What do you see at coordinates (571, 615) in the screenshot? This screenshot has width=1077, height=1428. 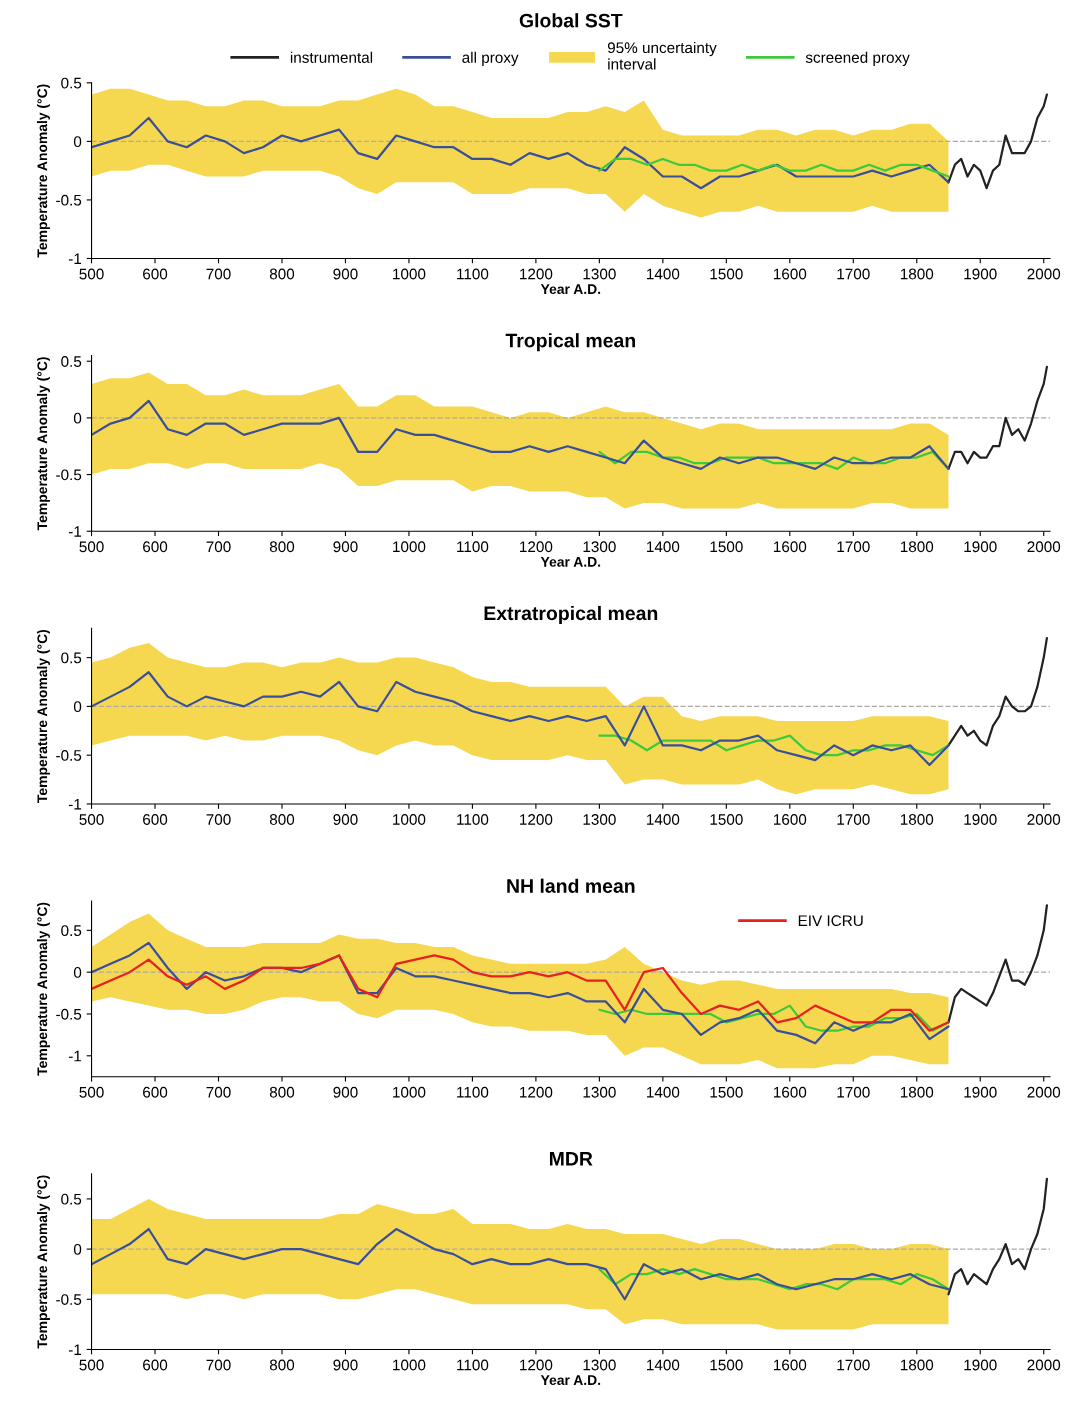 I see `chart-title: Extratropical mean` at bounding box center [571, 615].